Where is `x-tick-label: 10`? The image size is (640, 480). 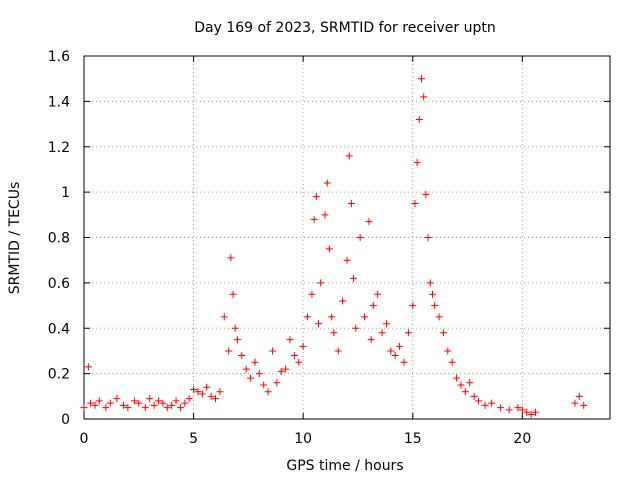 x-tick-label: 10 is located at coordinates (303, 439).